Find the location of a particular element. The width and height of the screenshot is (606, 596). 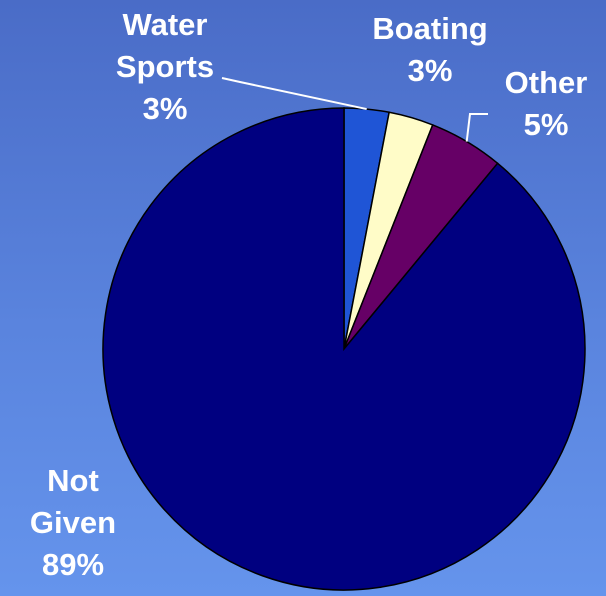

leader-water-sports is located at coordinates (294, 94).